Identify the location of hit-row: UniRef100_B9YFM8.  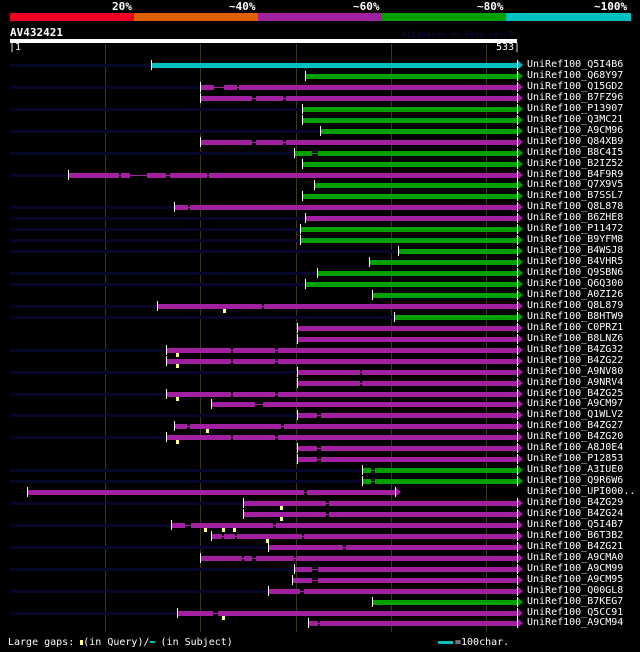
(320, 240).